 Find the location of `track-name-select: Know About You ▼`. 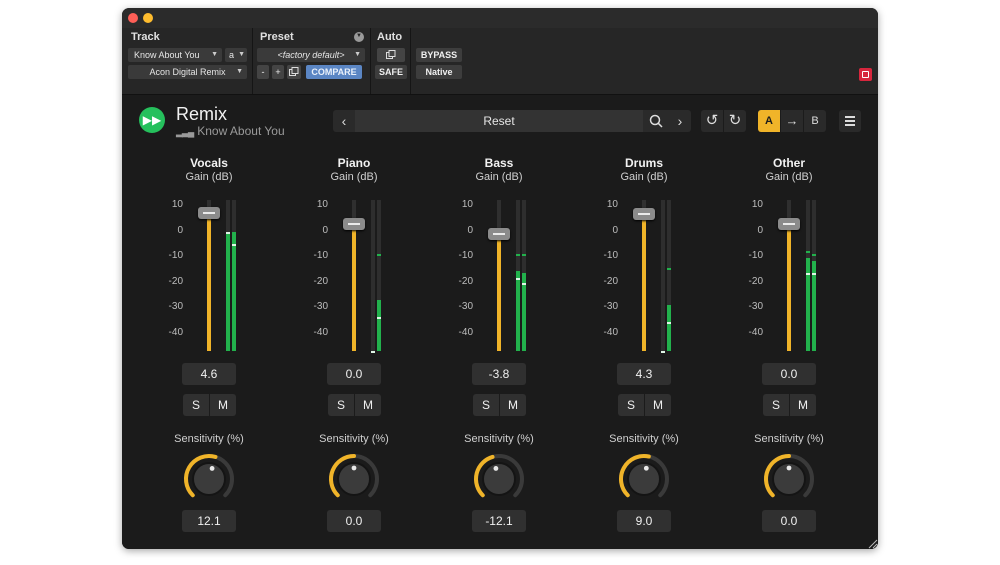

track-name-select: Know About You ▼ is located at coordinates (175, 55).